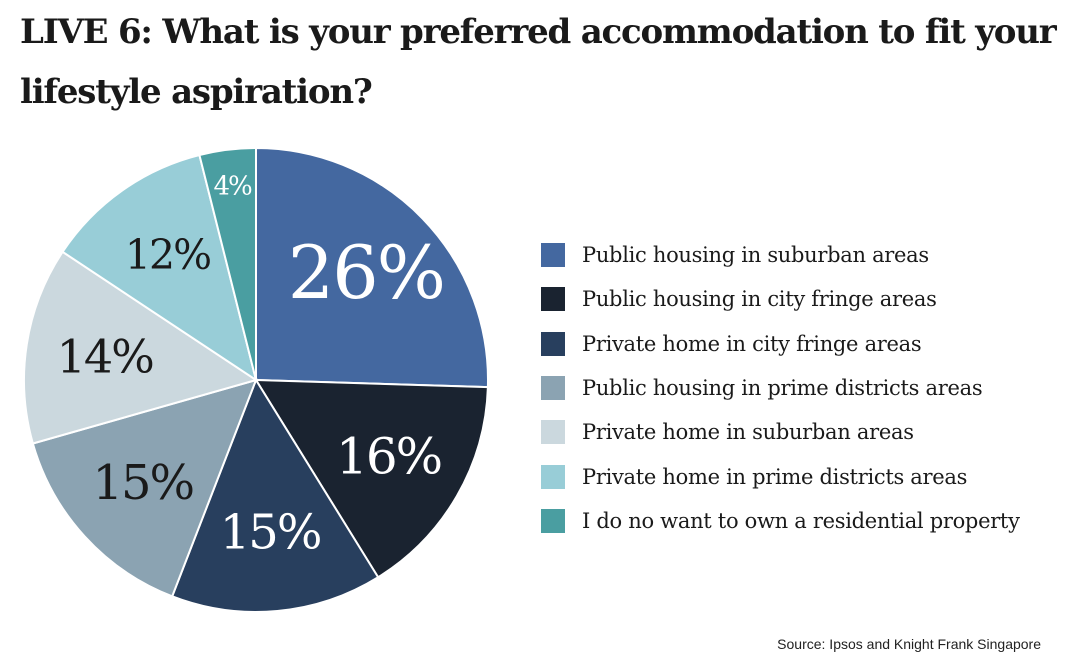 Image resolution: width=1080 pixels, height=670 pixels. I want to click on legend-item: Private home in suburban areas, so click(780, 432).